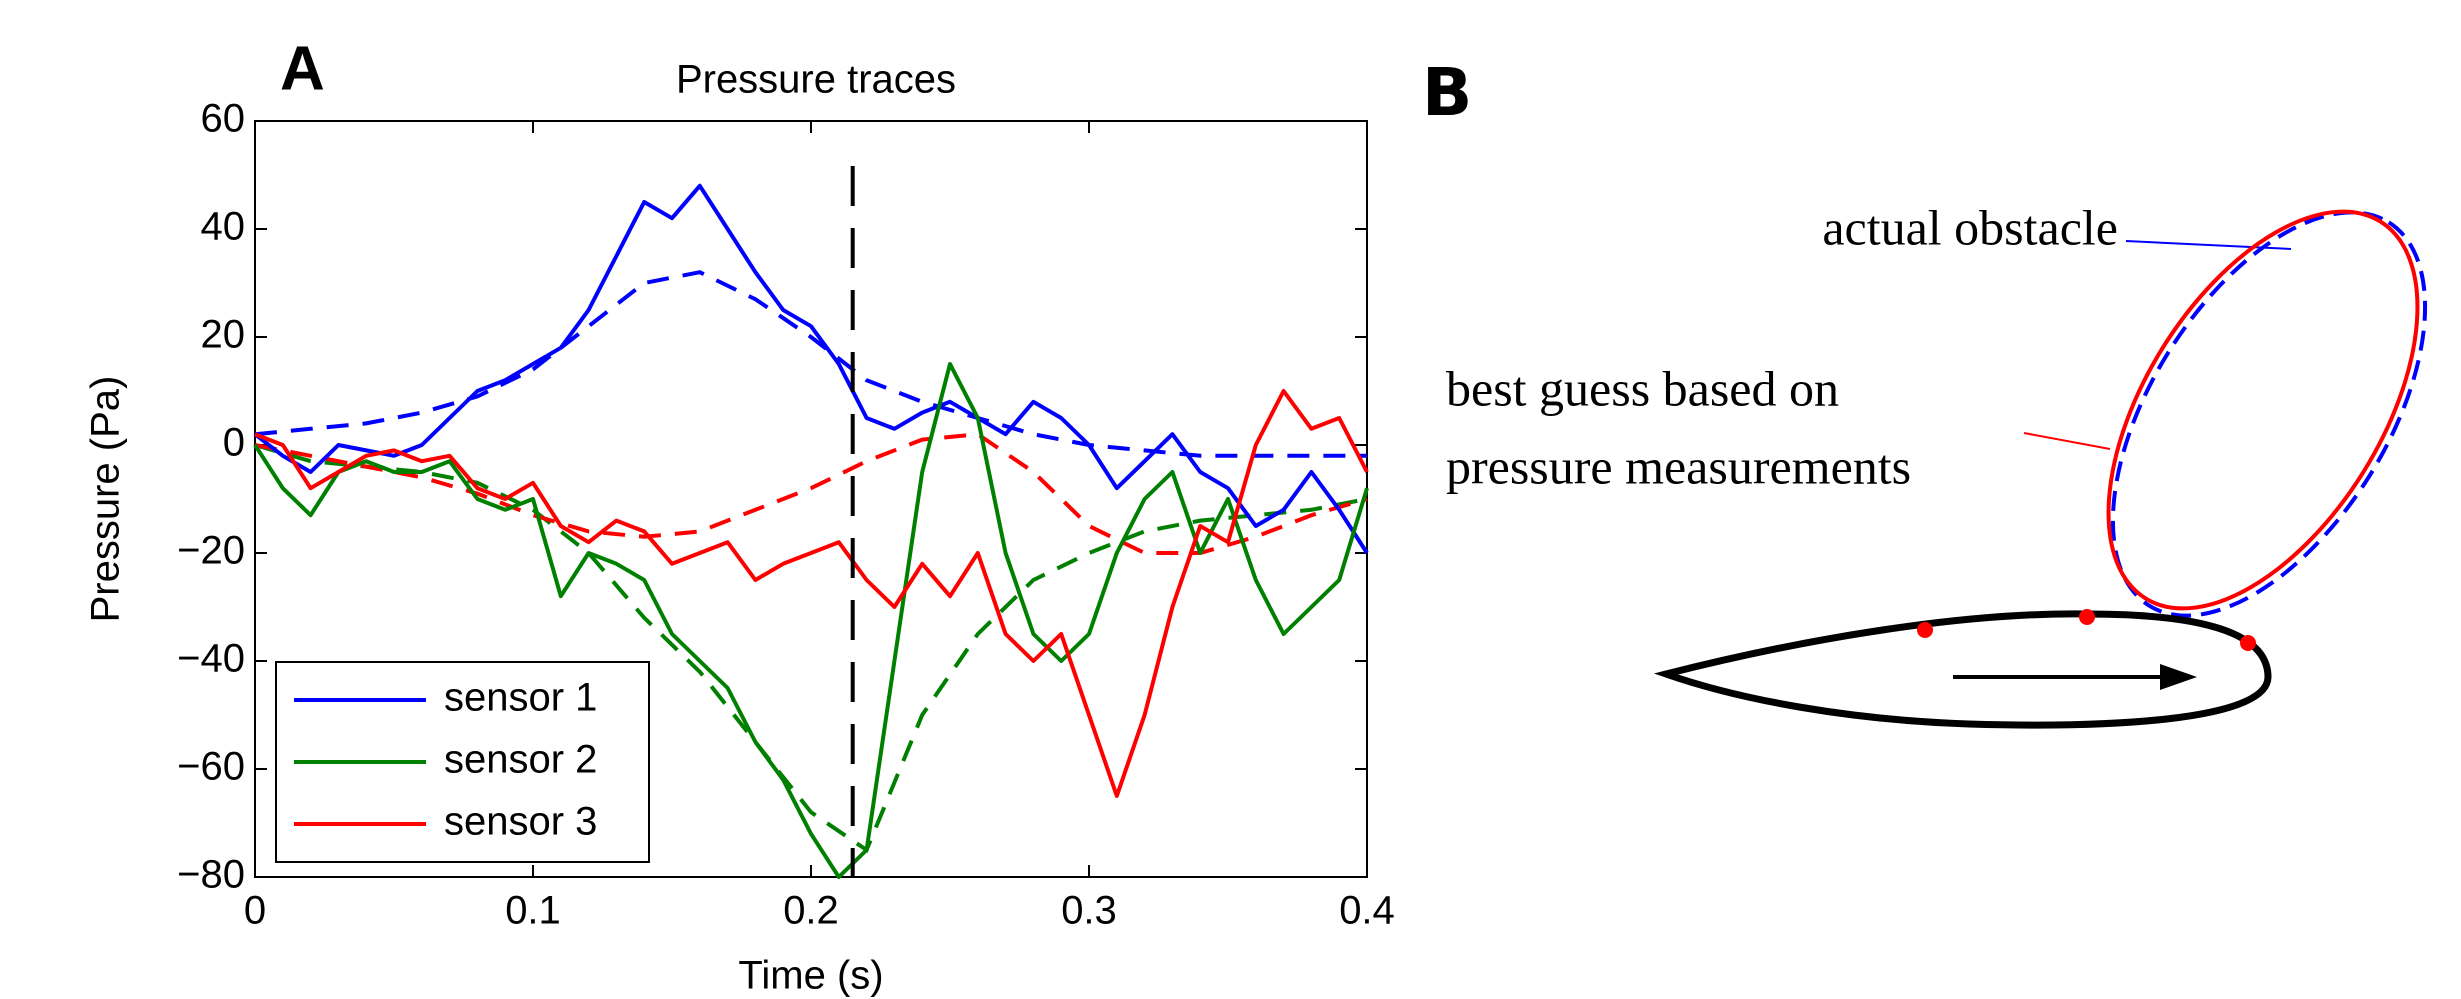 The image size is (2461, 999). Describe the element at coordinates (810, 976) in the screenshot. I see `x-axis-label: Time (s)` at that location.